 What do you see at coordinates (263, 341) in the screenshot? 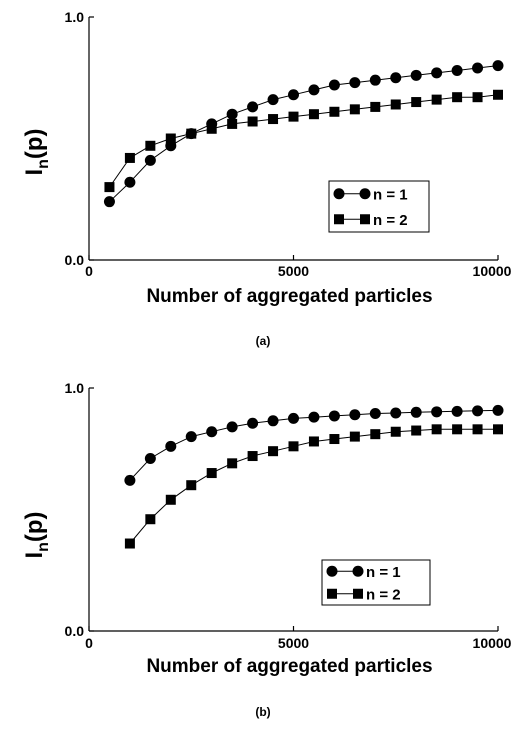
I see `panel-label: (a)` at bounding box center [263, 341].